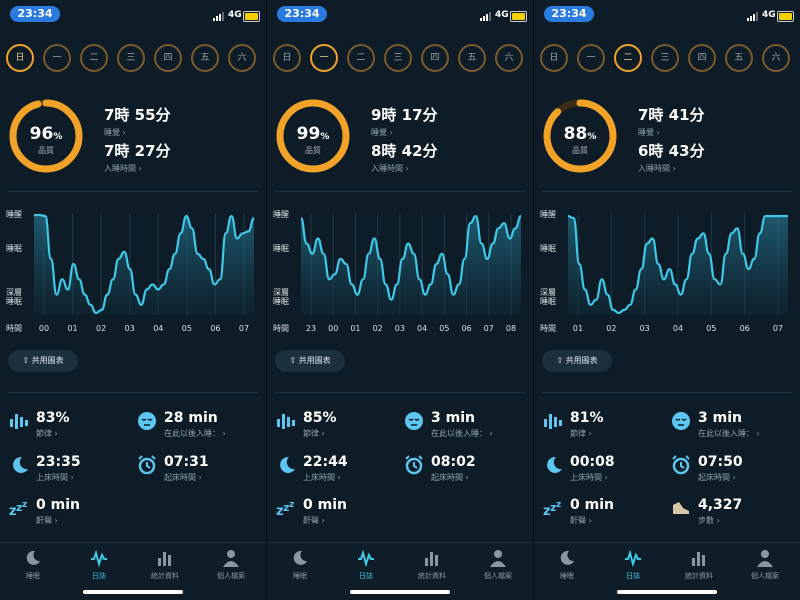 This screenshot has width=800, height=600. What do you see at coordinates (677, 264) in the screenshot?
I see `sleep-line` at bounding box center [677, 264].